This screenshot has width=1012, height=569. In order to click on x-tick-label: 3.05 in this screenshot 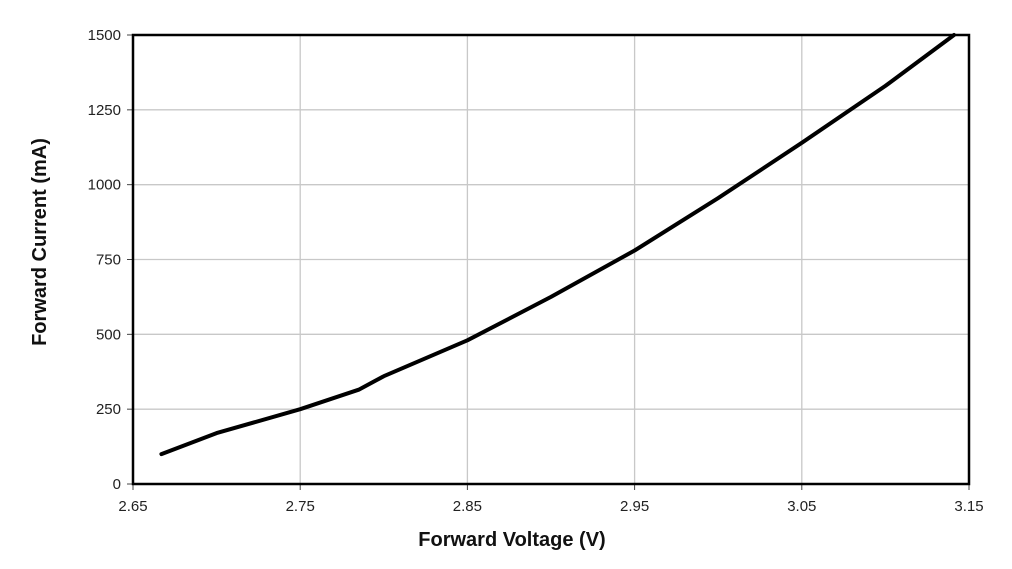, I will do `click(801, 506)`.